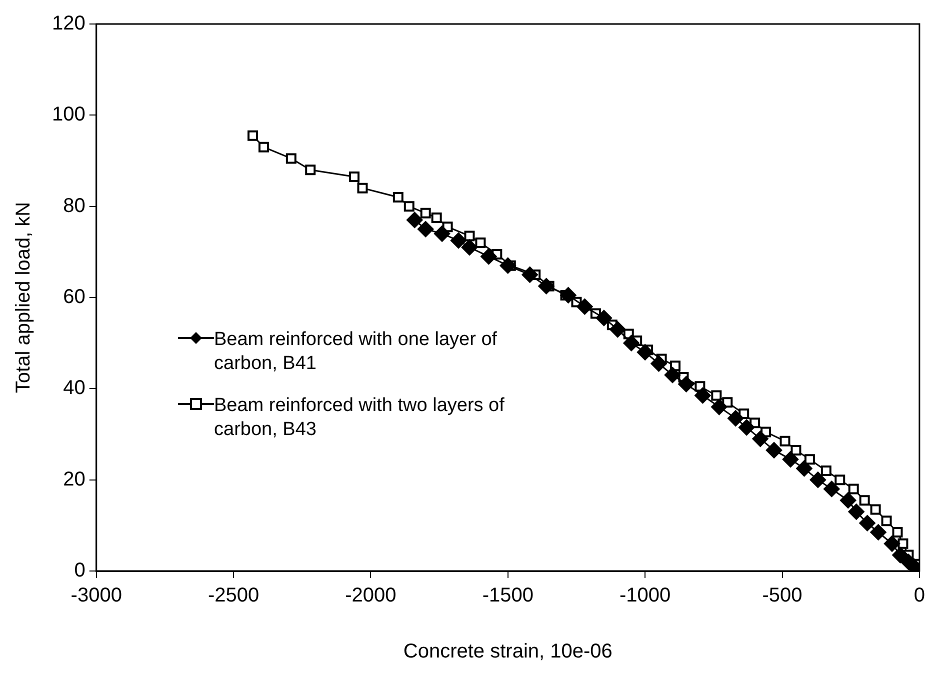  What do you see at coordinates (74, 479) in the screenshot?
I see `y-tick-label: 20` at bounding box center [74, 479].